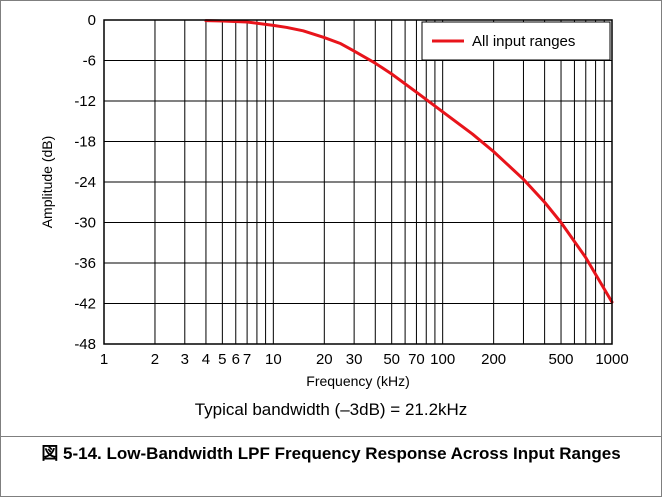 The image size is (662, 497). I want to click on x-tick-label: 100, so click(442, 359).